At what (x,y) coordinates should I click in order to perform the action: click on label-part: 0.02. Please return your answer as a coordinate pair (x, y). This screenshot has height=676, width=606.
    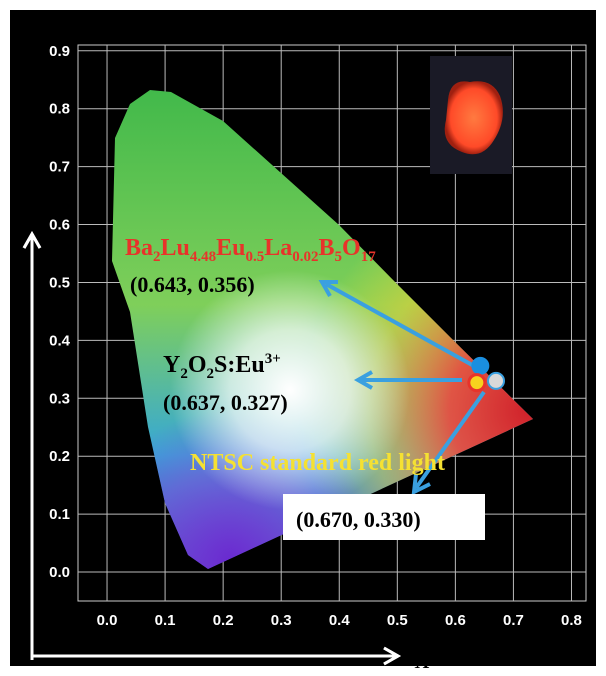
    Looking at the image, I should click on (305, 257).